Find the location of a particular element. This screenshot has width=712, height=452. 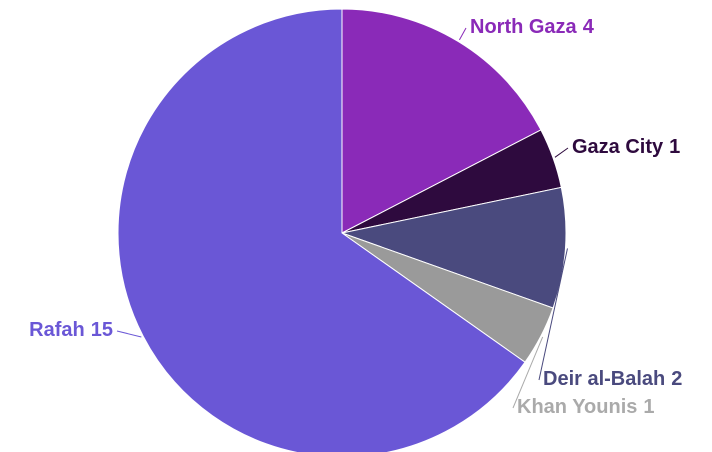

label-name: North Gaza is located at coordinates (524, 27).